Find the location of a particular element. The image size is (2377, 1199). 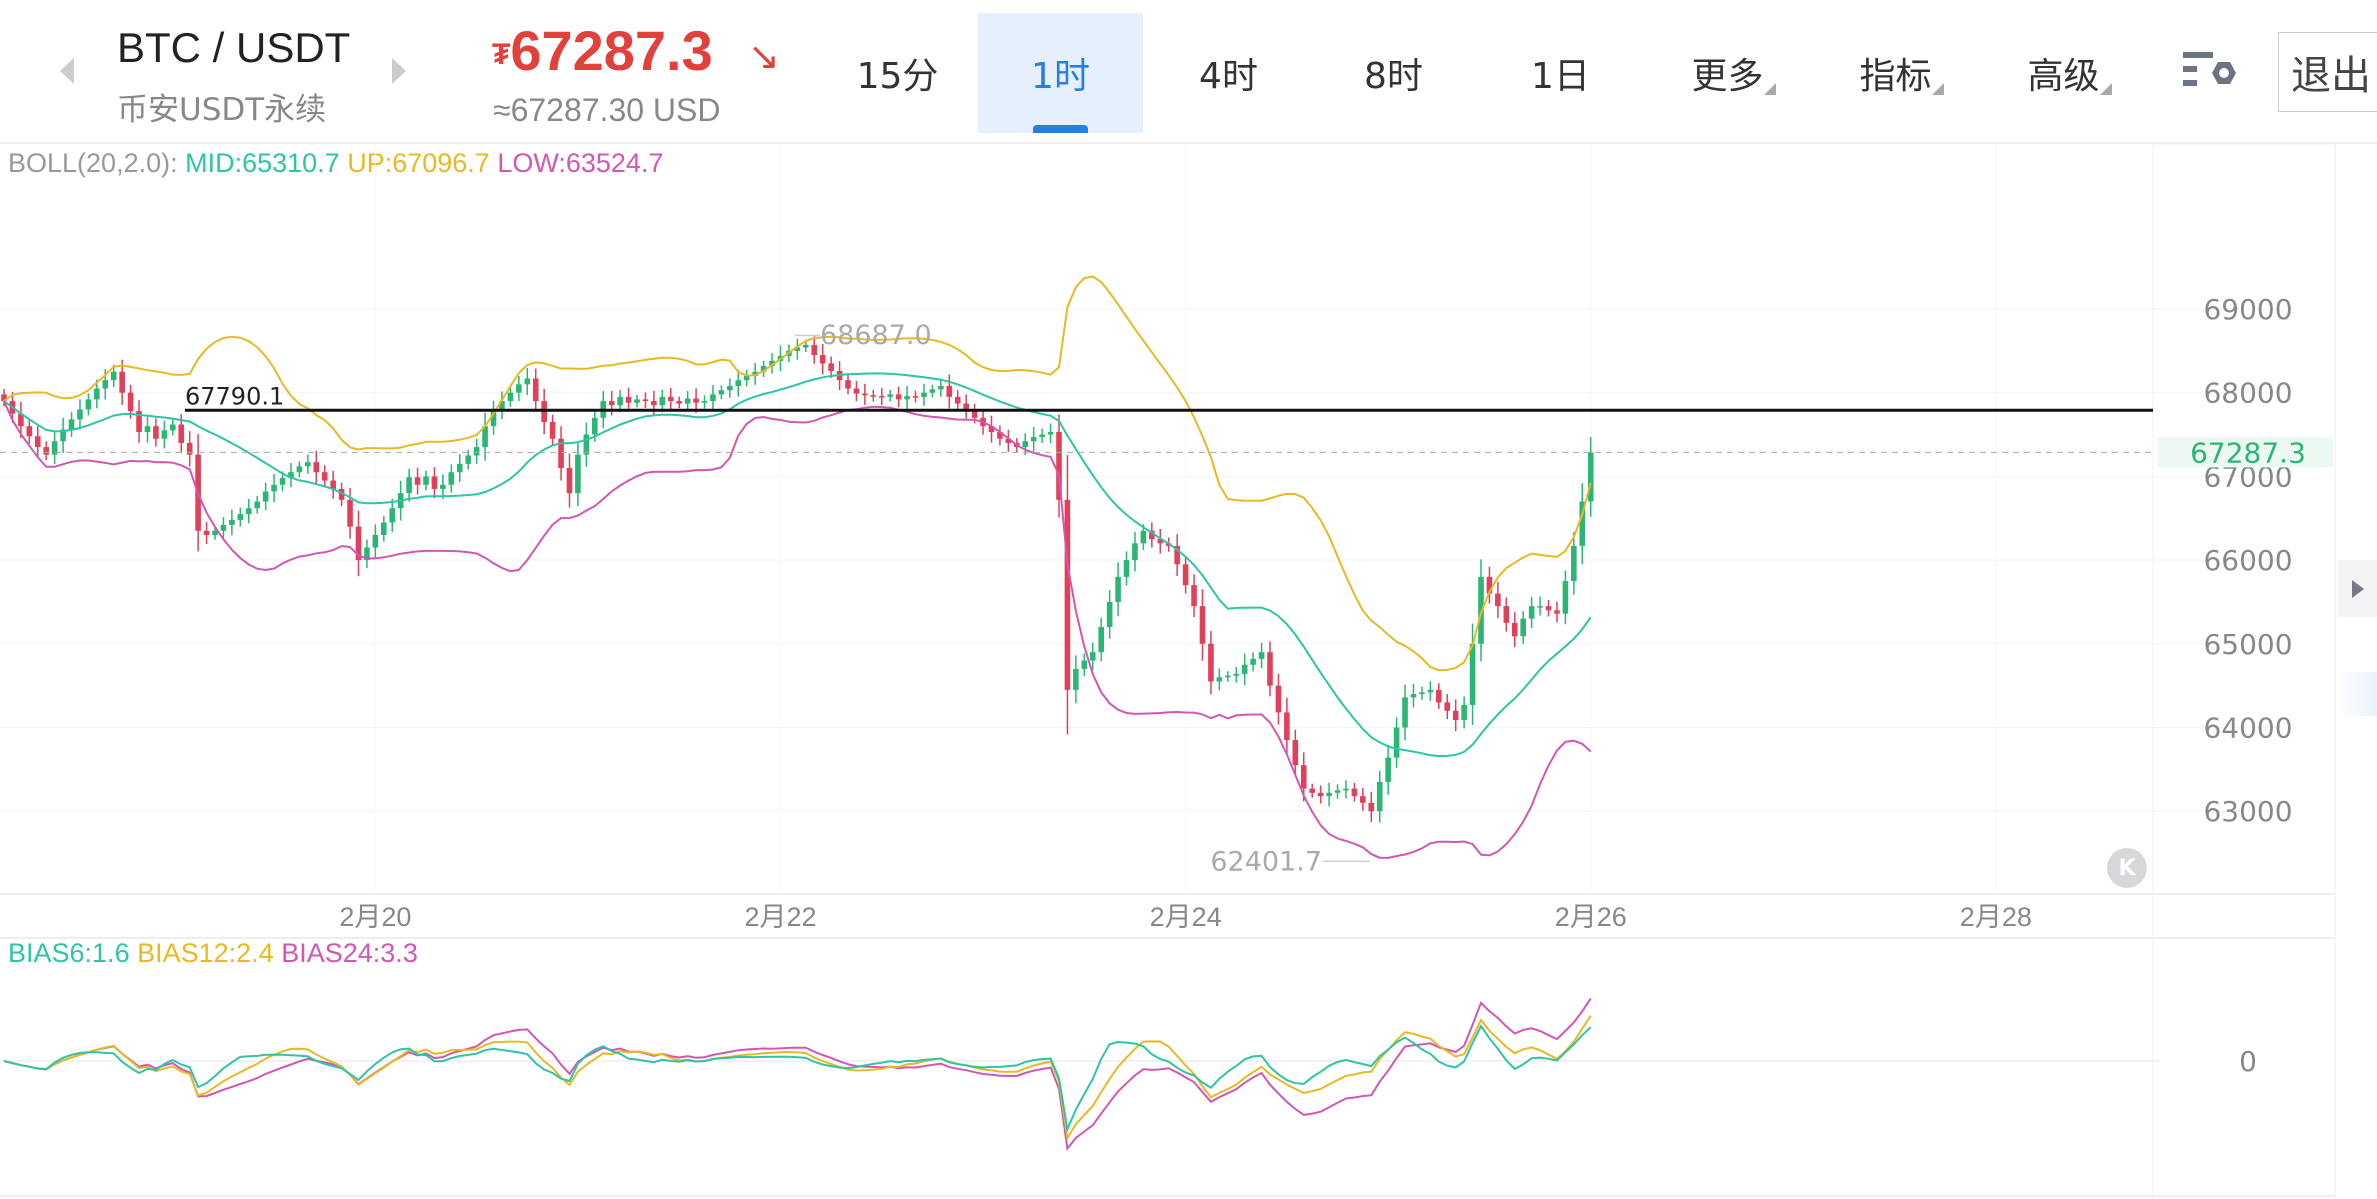

tether-icon: ₮ is located at coordinates (501, 55).